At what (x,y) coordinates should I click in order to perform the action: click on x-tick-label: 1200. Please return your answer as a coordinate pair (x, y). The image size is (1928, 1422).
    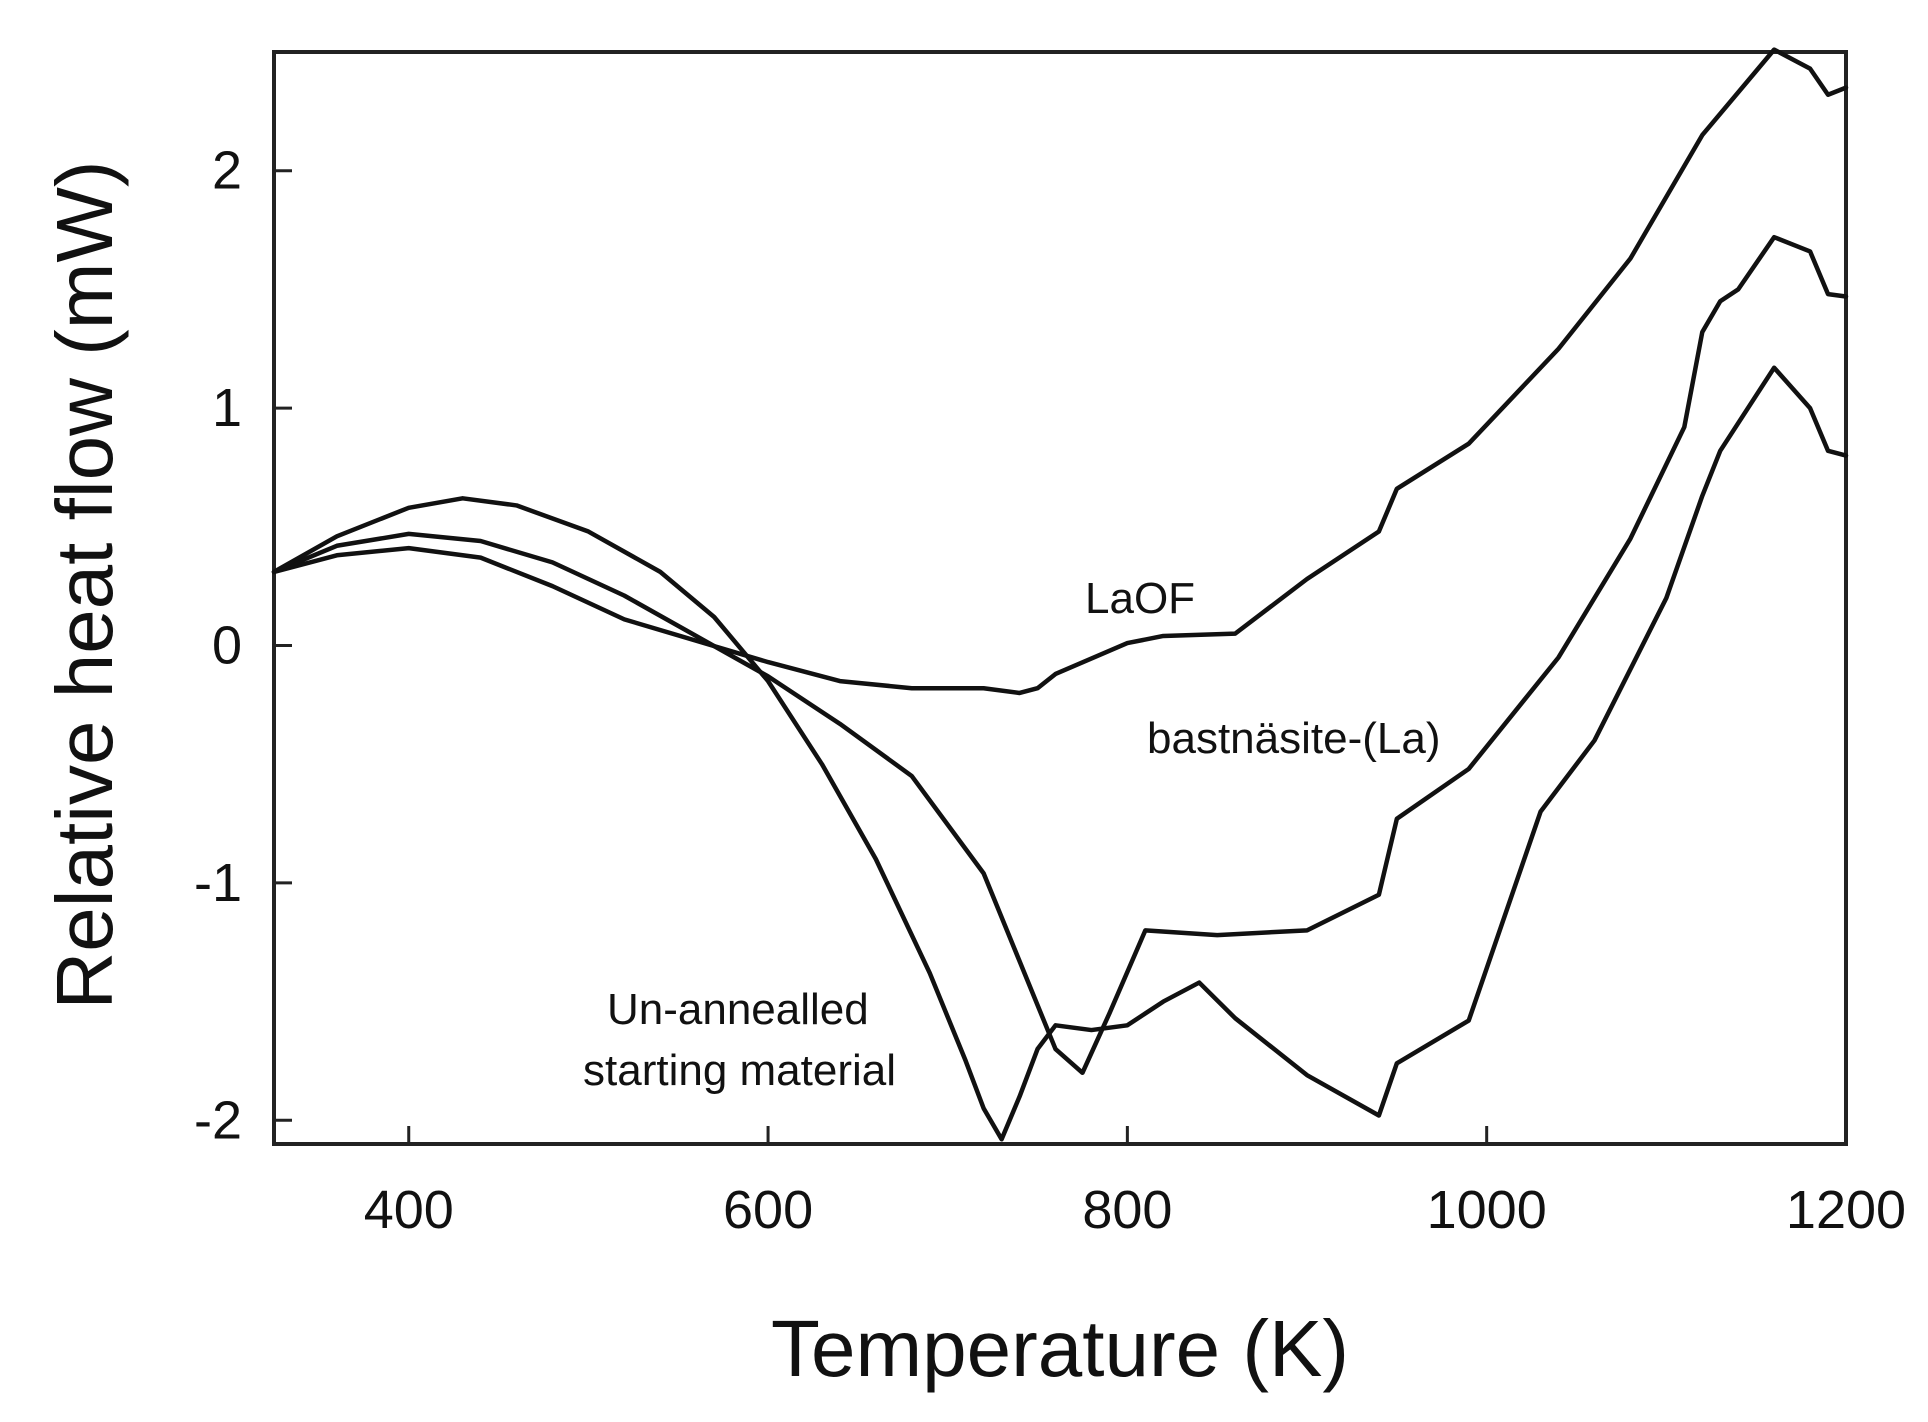
    Looking at the image, I should click on (1846, 1210).